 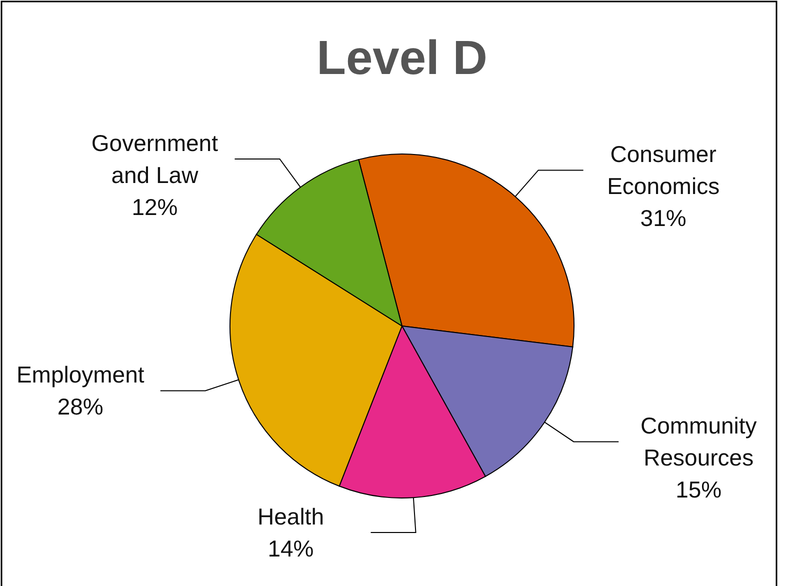 I want to click on data-label: 12%, so click(x=155, y=207).